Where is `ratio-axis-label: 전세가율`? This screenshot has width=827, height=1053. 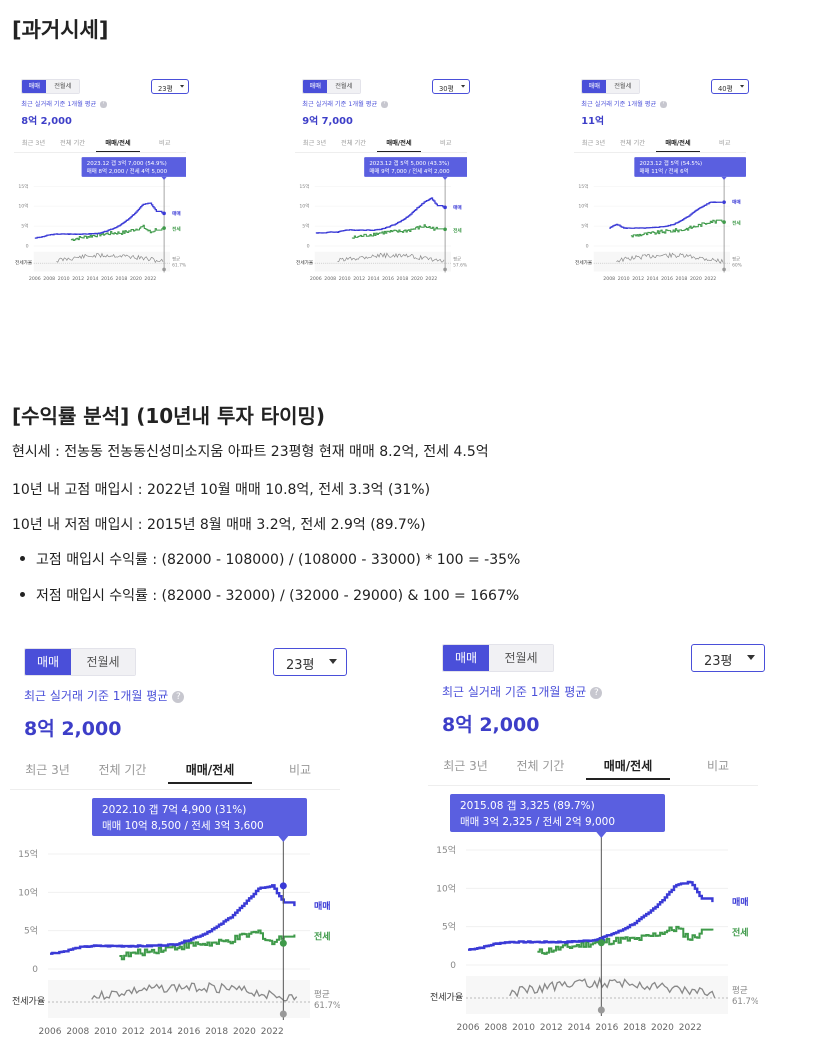 ratio-axis-label: 전세가율 is located at coordinates (24, 262).